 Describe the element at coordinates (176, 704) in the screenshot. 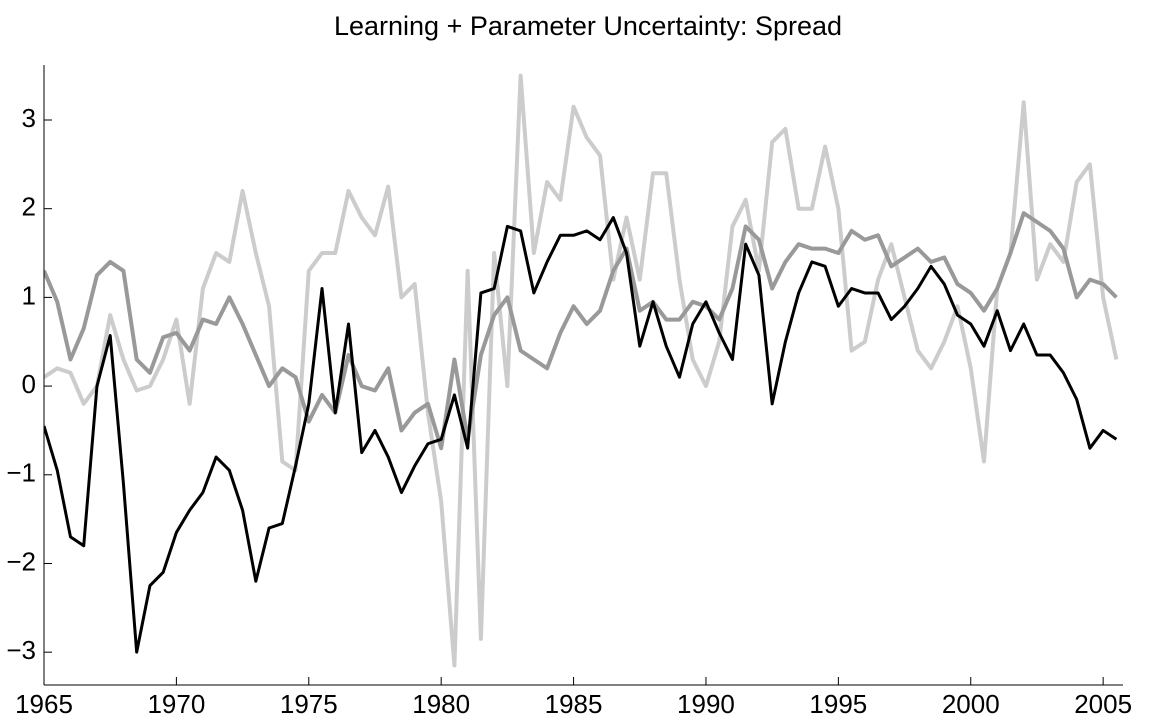

I see `x-tick-label: 1970` at that location.